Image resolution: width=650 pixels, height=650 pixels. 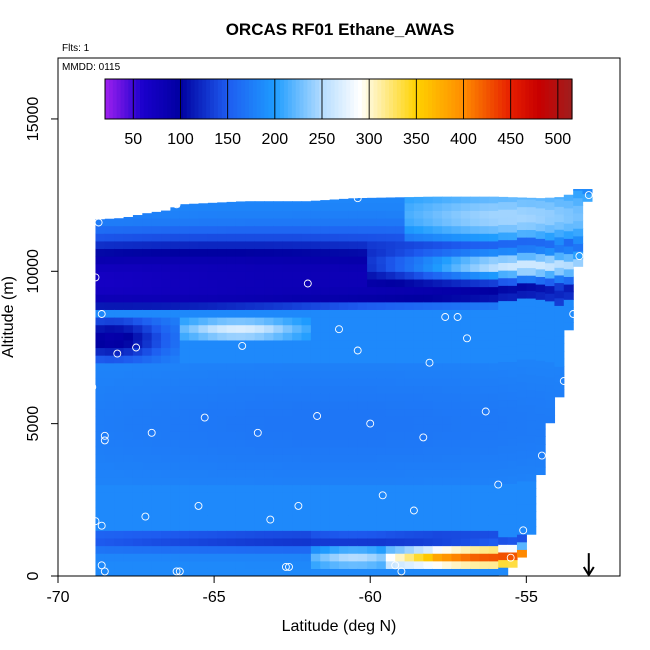 I want to click on x-axis: -70 -65 -60 -55, so click(x=292, y=591).